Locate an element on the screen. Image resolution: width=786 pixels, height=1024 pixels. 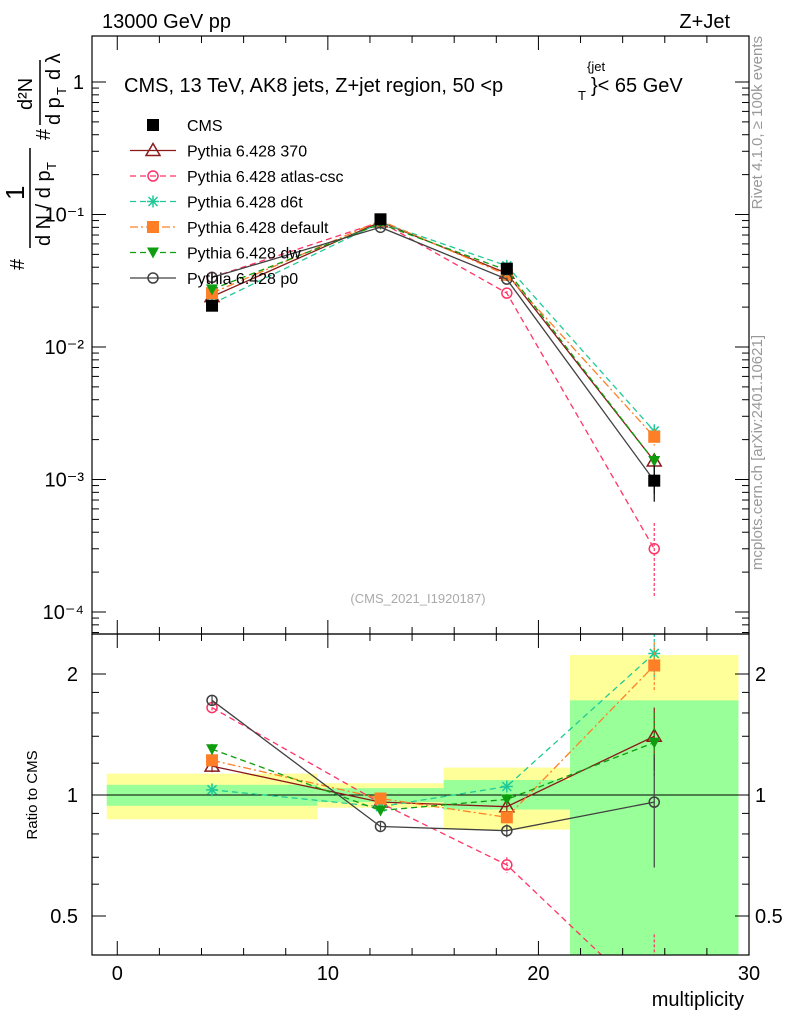
header-left: 13000 GeV pp is located at coordinates (166, 22).